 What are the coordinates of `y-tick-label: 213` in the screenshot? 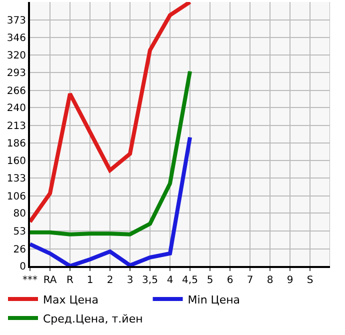 It's located at (16, 126).